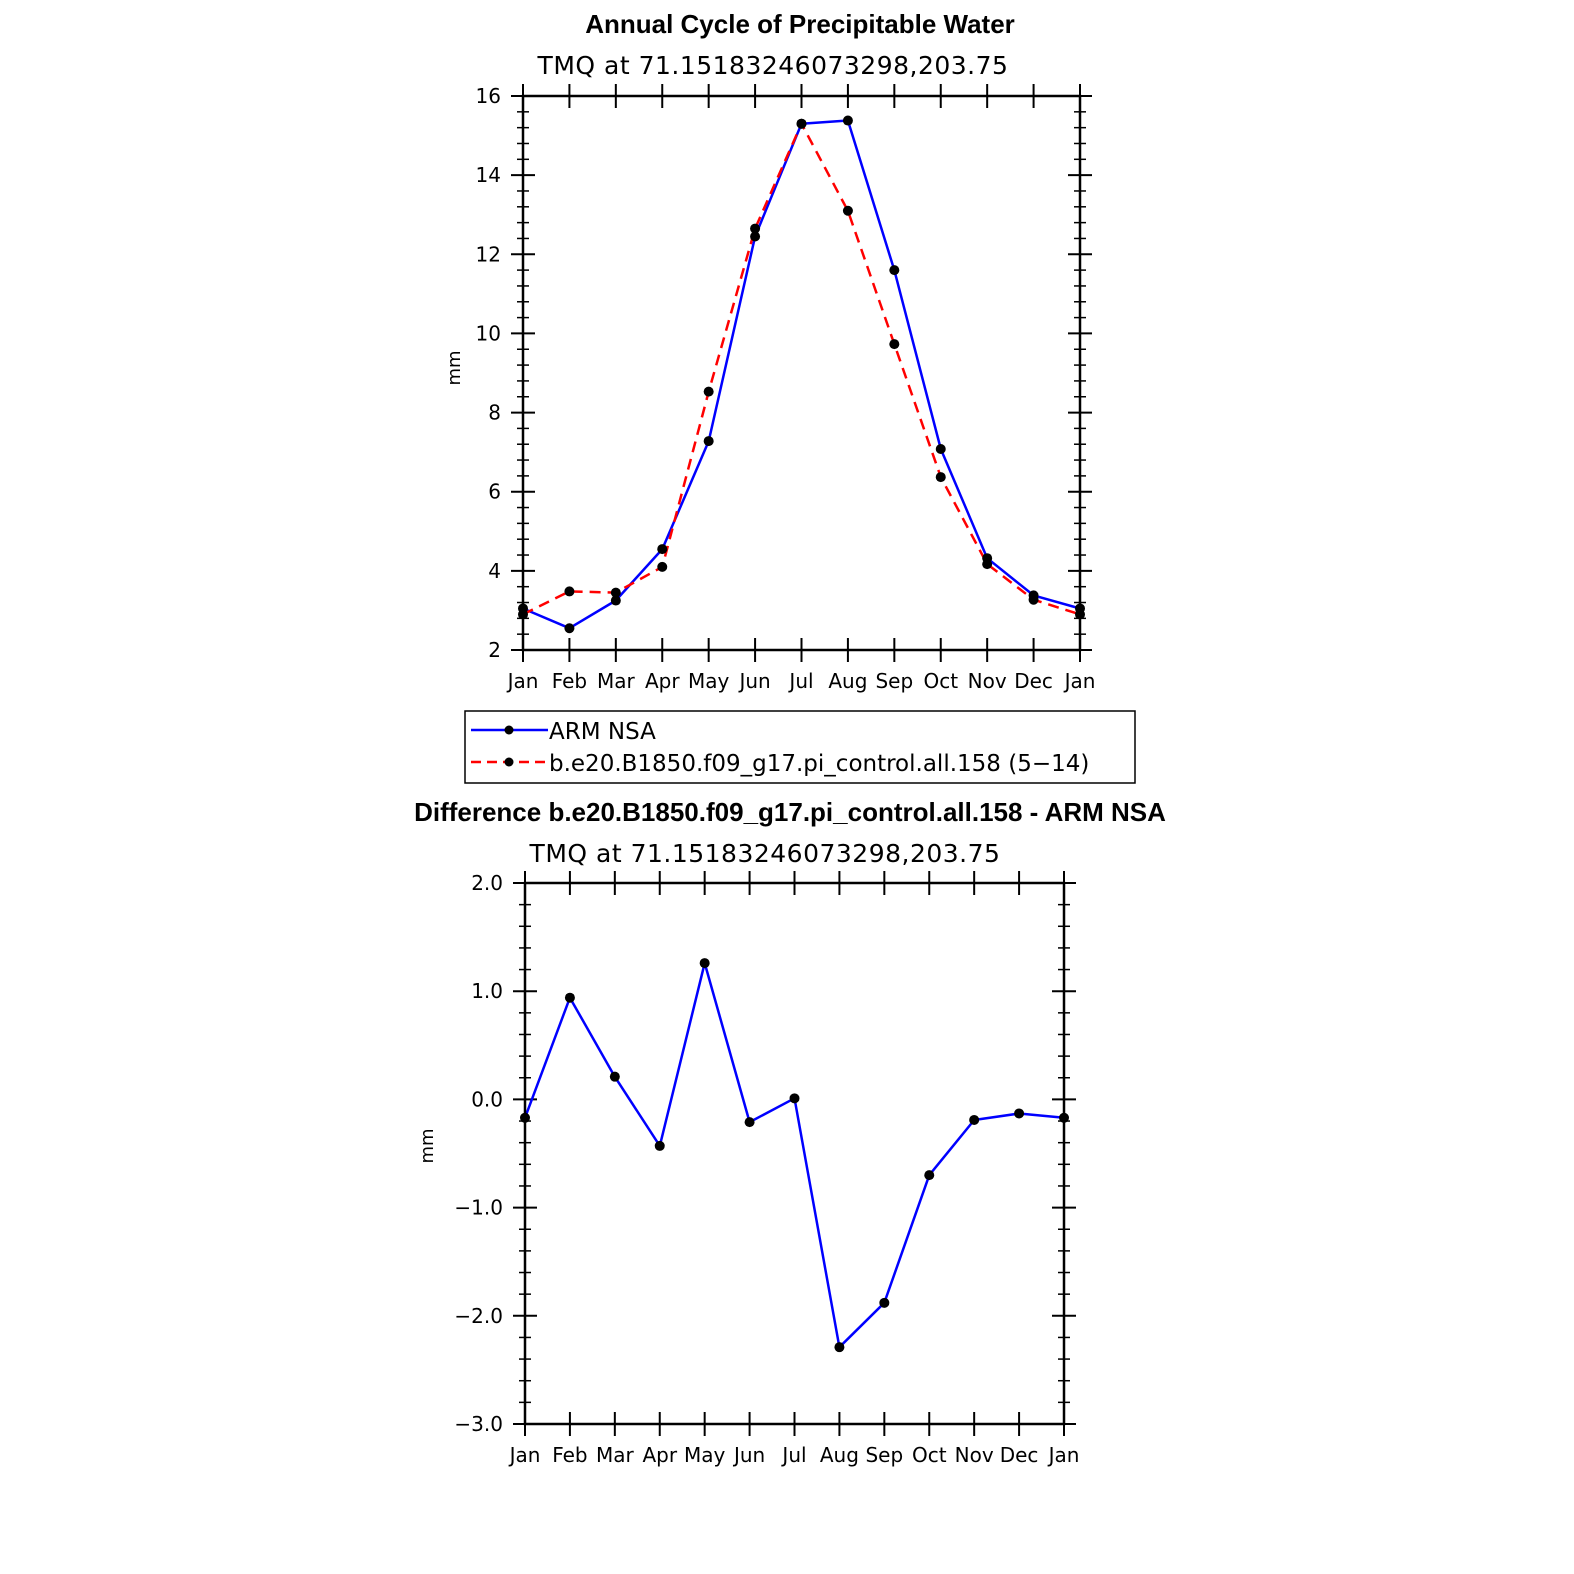 The height and width of the screenshot is (1574, 1574). Describe the element at coordinates (487, 991) in the screenshot. I see `y-tick-label: 1.0` at that location.